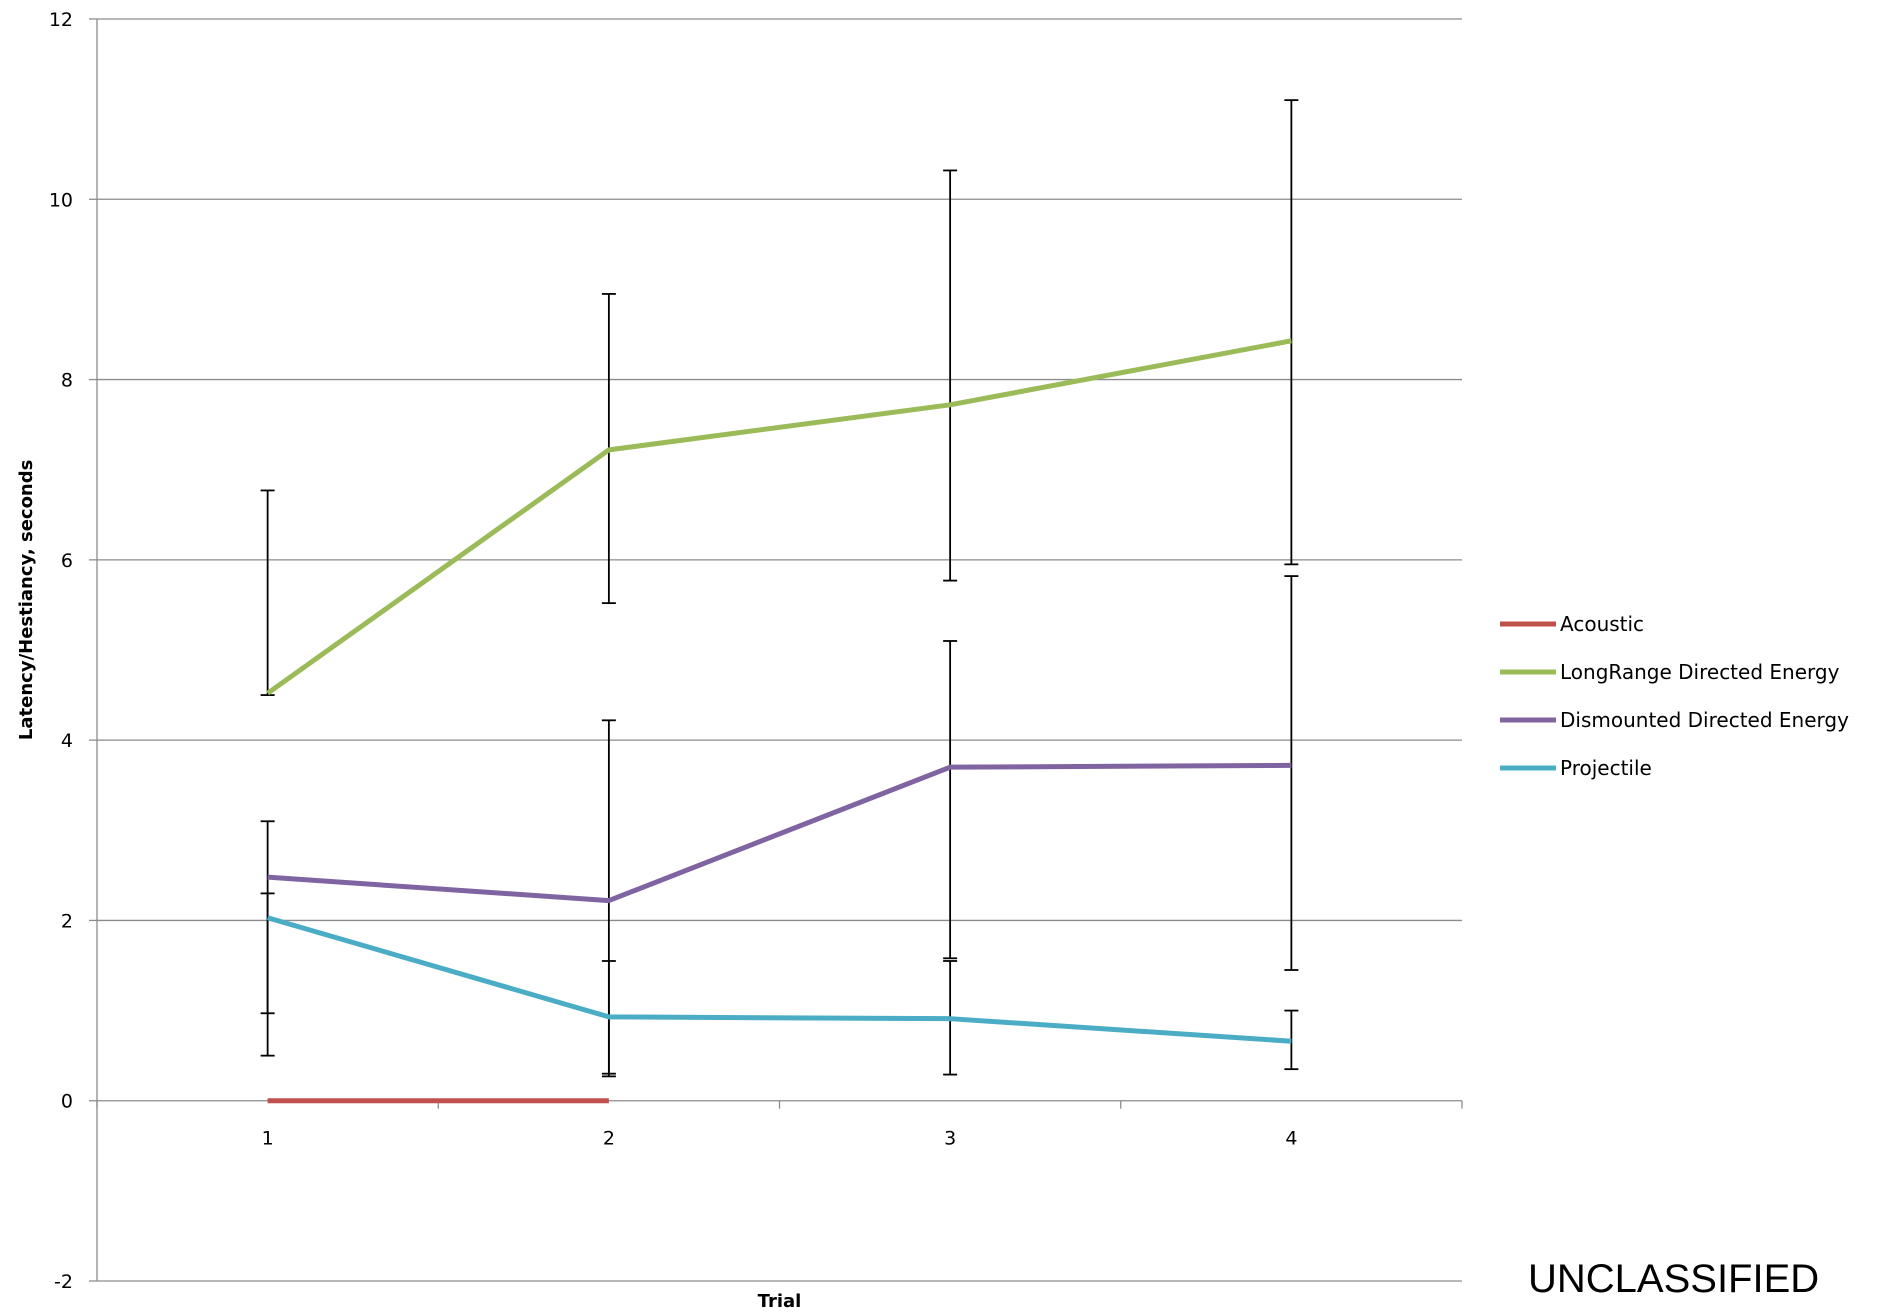 The image size is (1890, 1313). What do you see at coordinates (1704, 720) in the screenshot?
I see `legend-label-dismounted-directed-energy: Dismounted Directed Energy` at bounding box center [1704, 720].